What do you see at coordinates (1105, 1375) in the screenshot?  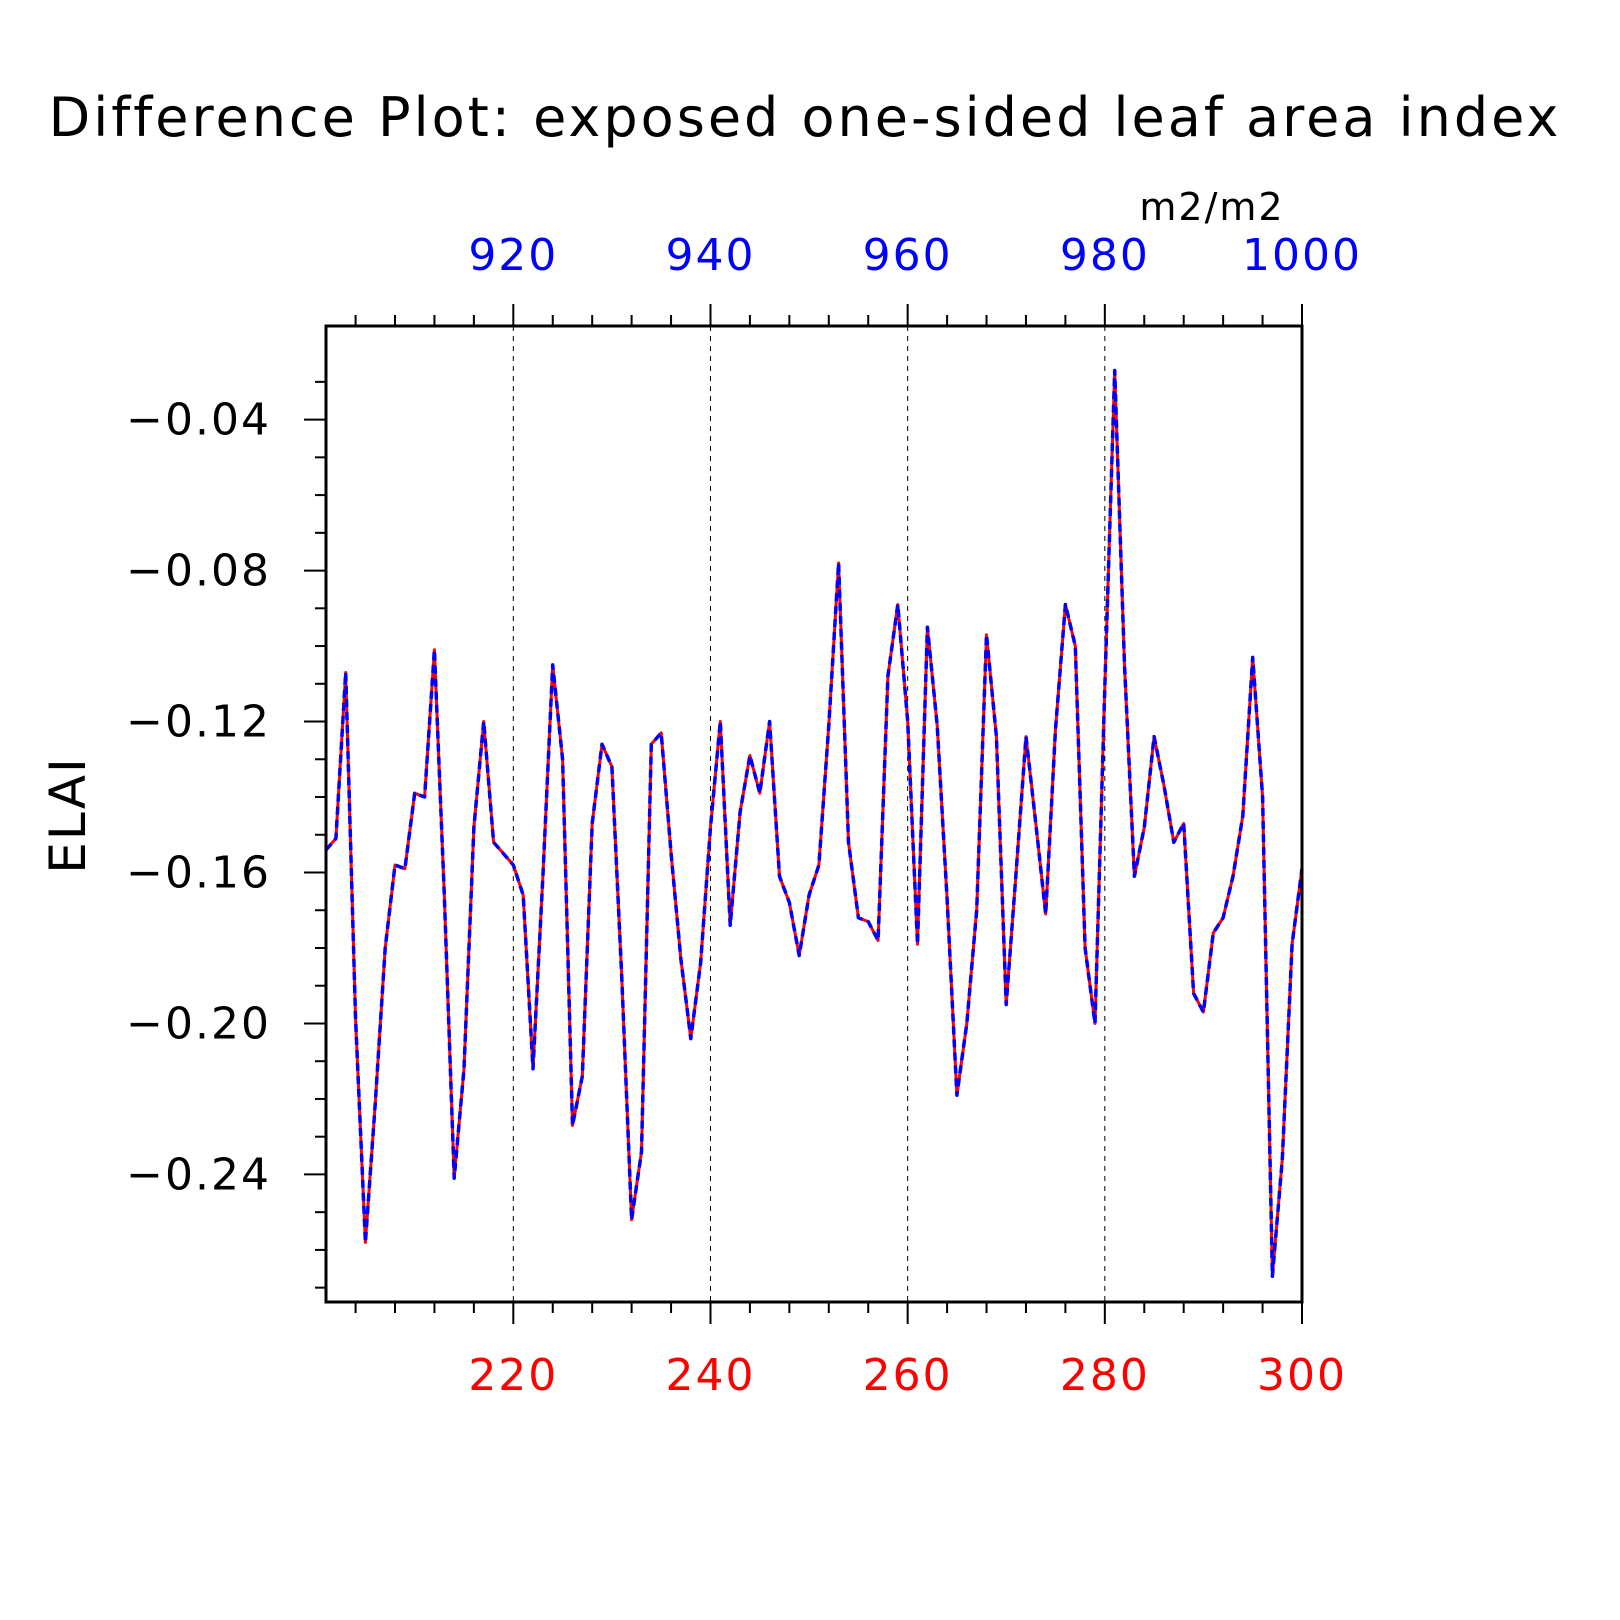 I see `bottom-x-tick-label: 280` at bounding box center [1105, 1375].